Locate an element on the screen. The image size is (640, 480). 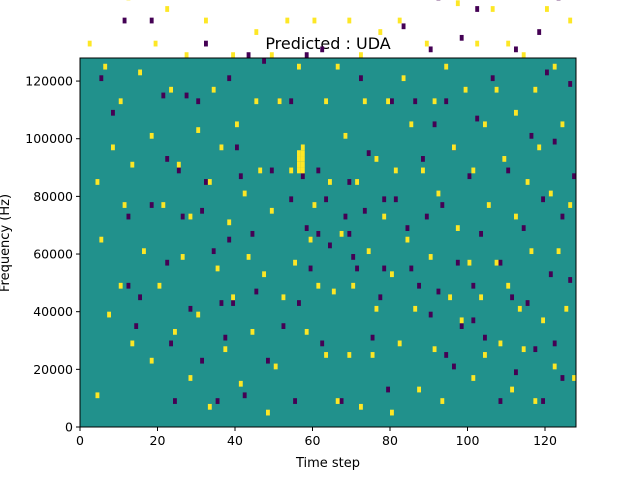
y-tick-label: 100000 is located at coordinates (49, 138).